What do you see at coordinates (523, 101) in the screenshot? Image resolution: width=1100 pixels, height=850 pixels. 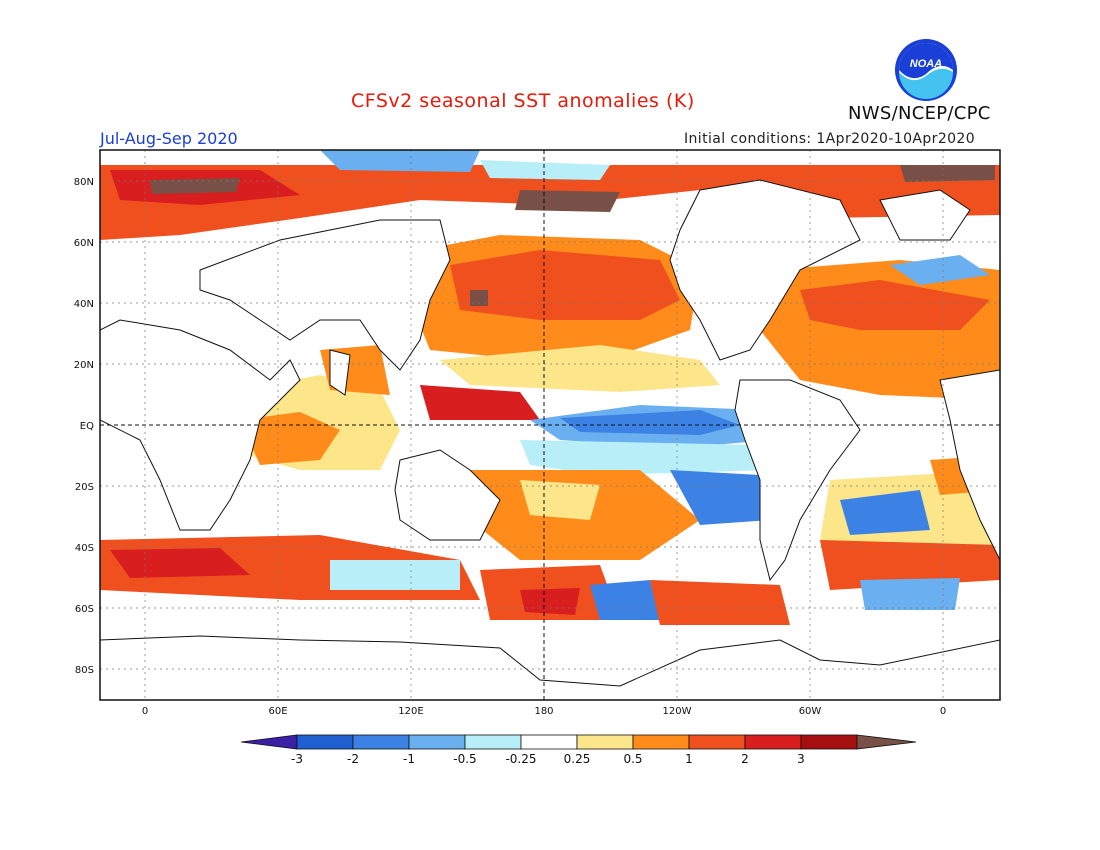 I see `map-title: CFSv2 seasonal SST anomalies (K)` at bounding box center [523, 101].